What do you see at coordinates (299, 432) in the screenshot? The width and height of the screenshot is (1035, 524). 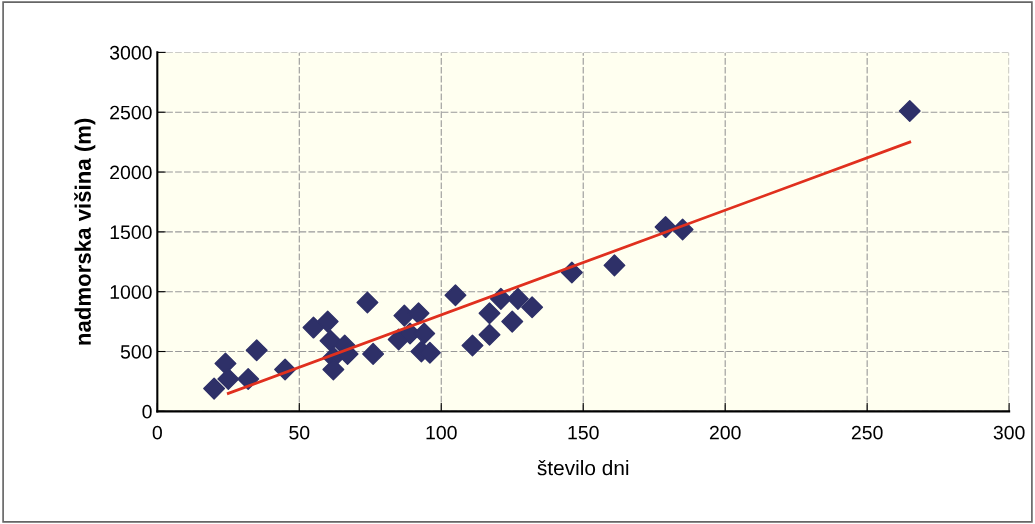 I see `x-tick-label: 50` at bounding box center [299, 432].